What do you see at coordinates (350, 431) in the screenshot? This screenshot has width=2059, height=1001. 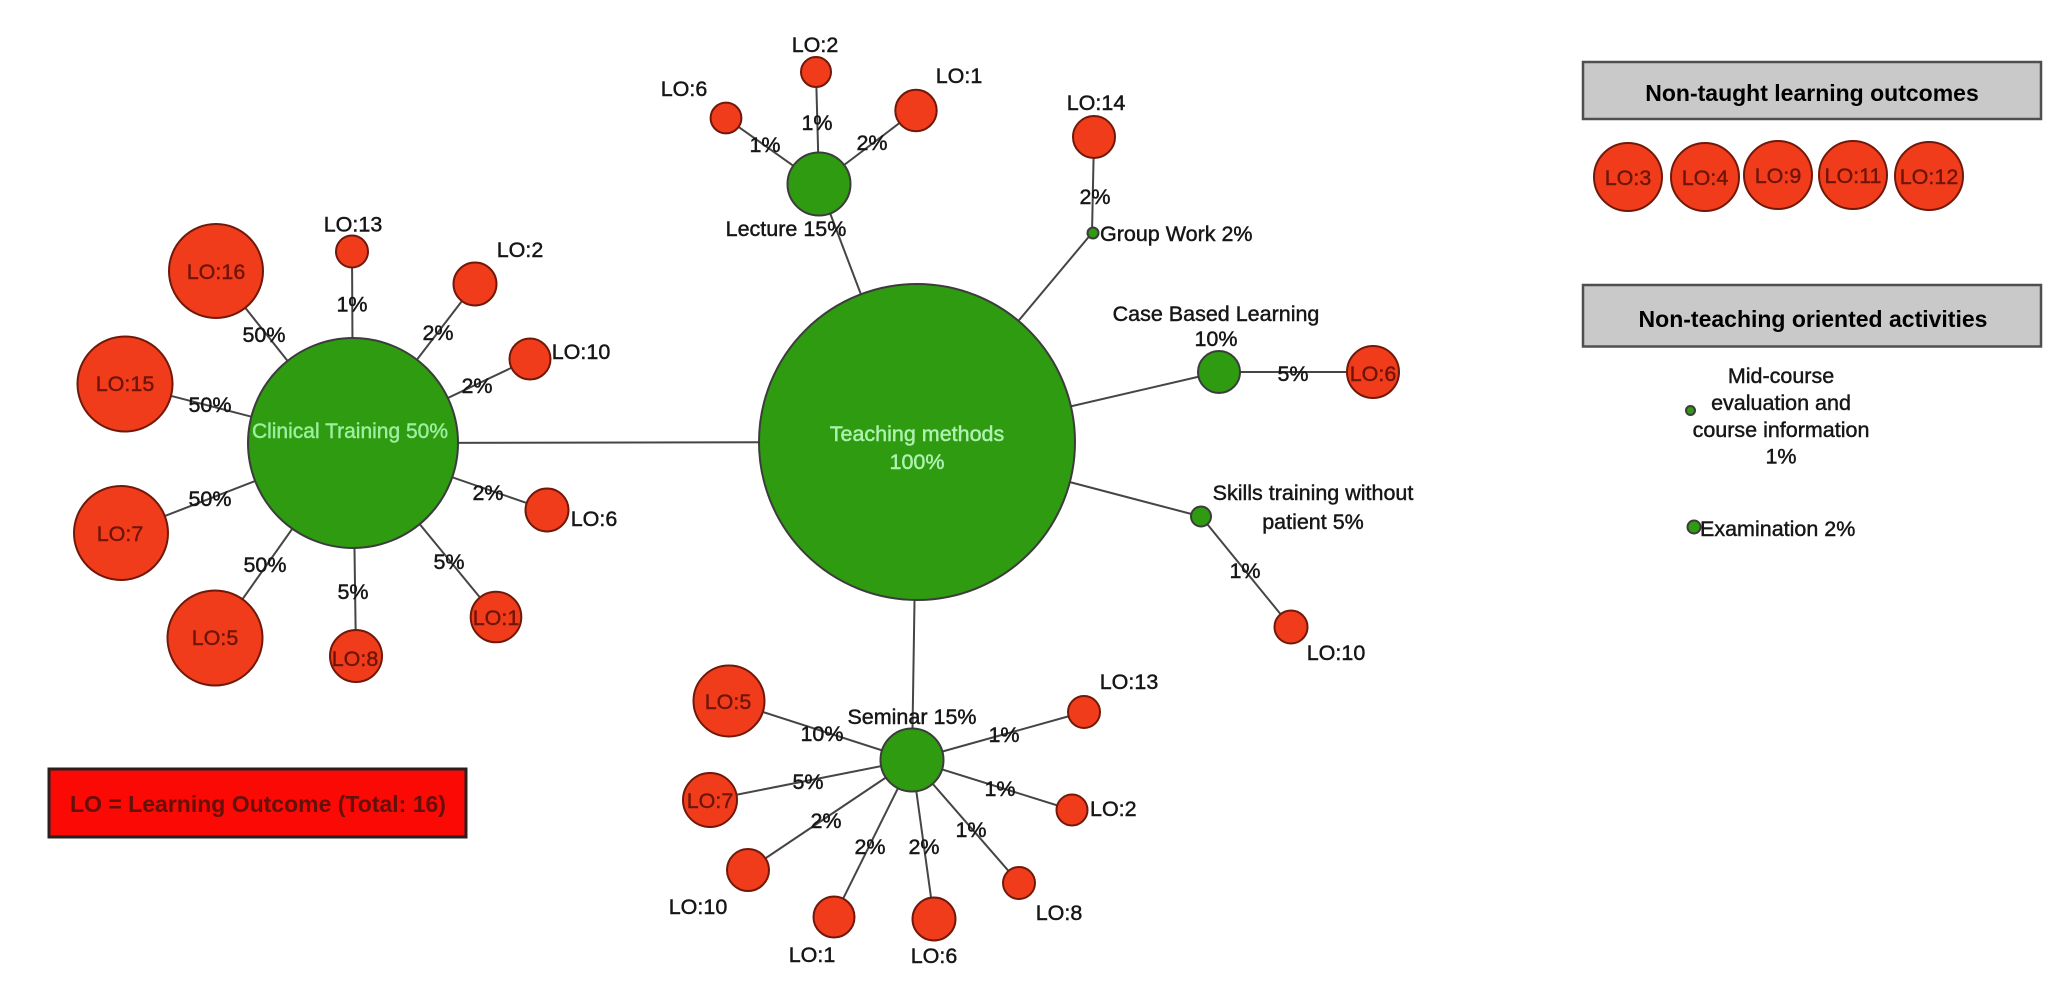 I see `svg-text: Clinical Training 50%` at bounding box center [350, 431].